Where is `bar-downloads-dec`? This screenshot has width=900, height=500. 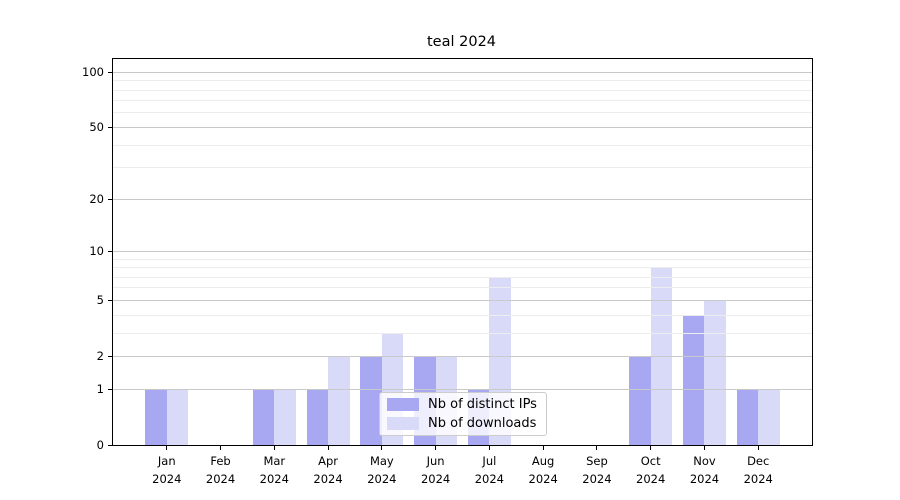 bar-downloads-dec is located at coordinates (769, 417).